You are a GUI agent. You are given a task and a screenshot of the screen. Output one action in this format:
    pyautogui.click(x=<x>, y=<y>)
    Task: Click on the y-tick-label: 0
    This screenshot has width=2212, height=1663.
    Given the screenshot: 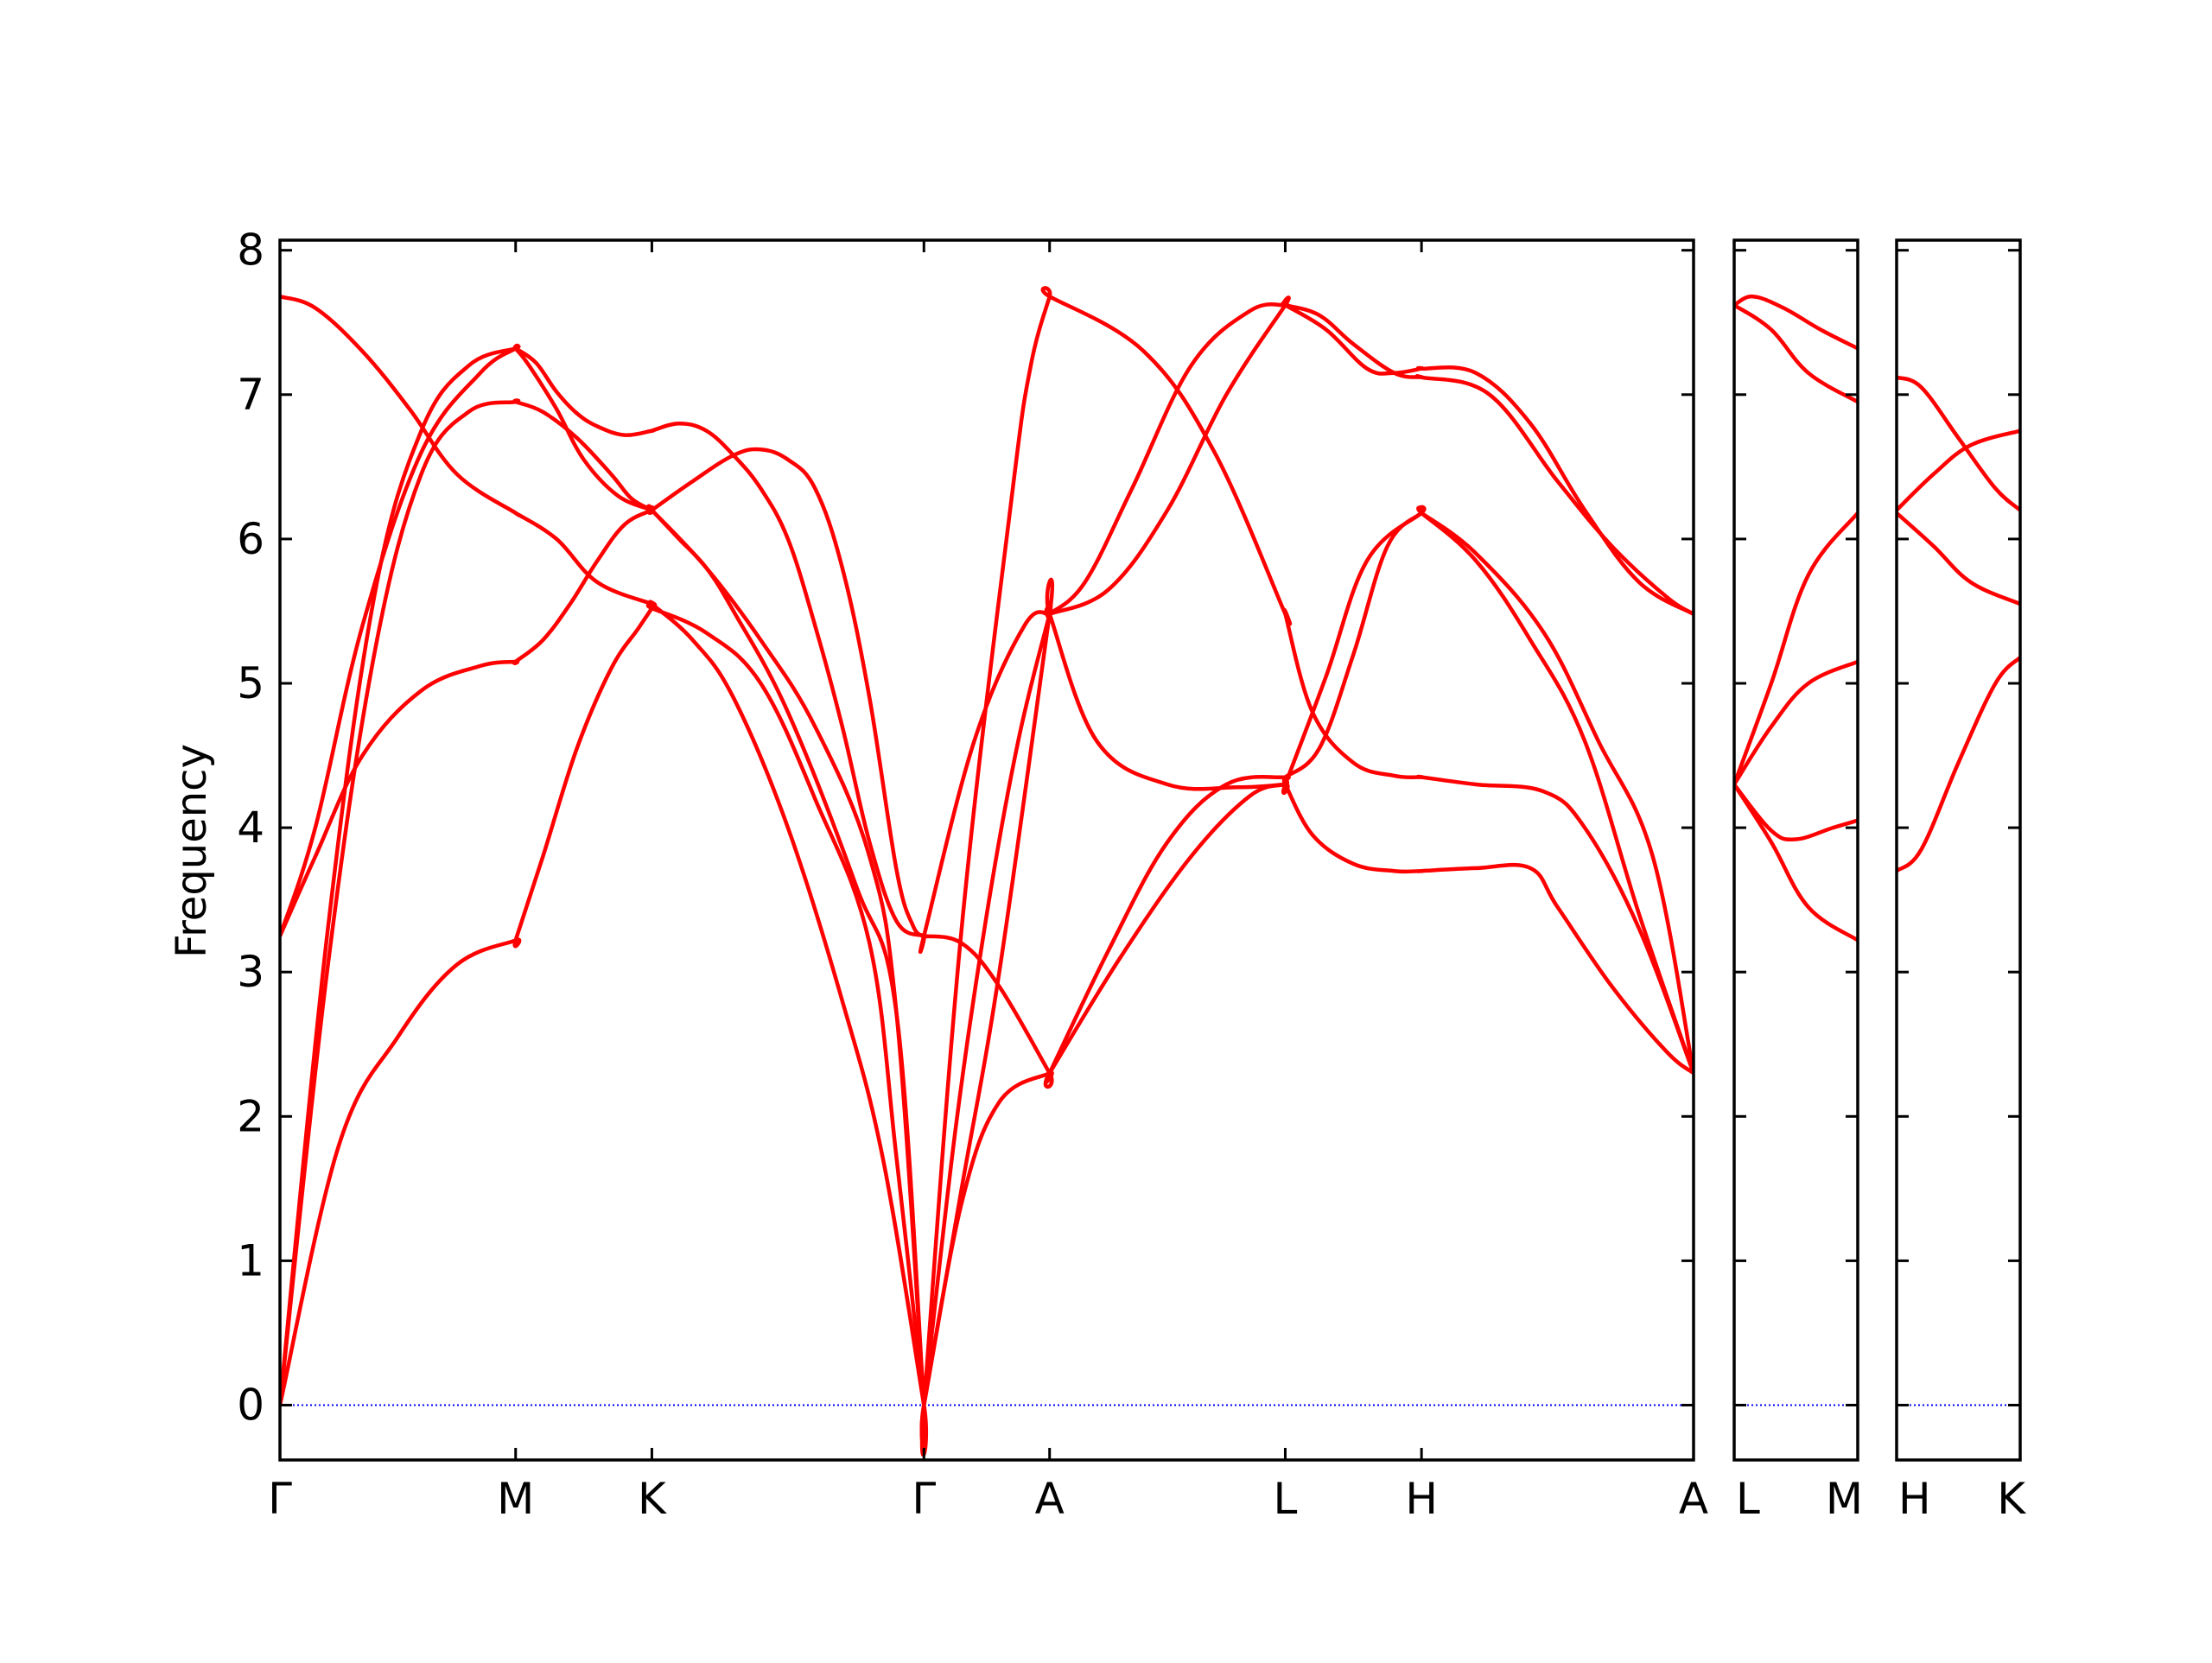 What is the action you would take?
    pyautogui.click(x=250, y=1406)
    